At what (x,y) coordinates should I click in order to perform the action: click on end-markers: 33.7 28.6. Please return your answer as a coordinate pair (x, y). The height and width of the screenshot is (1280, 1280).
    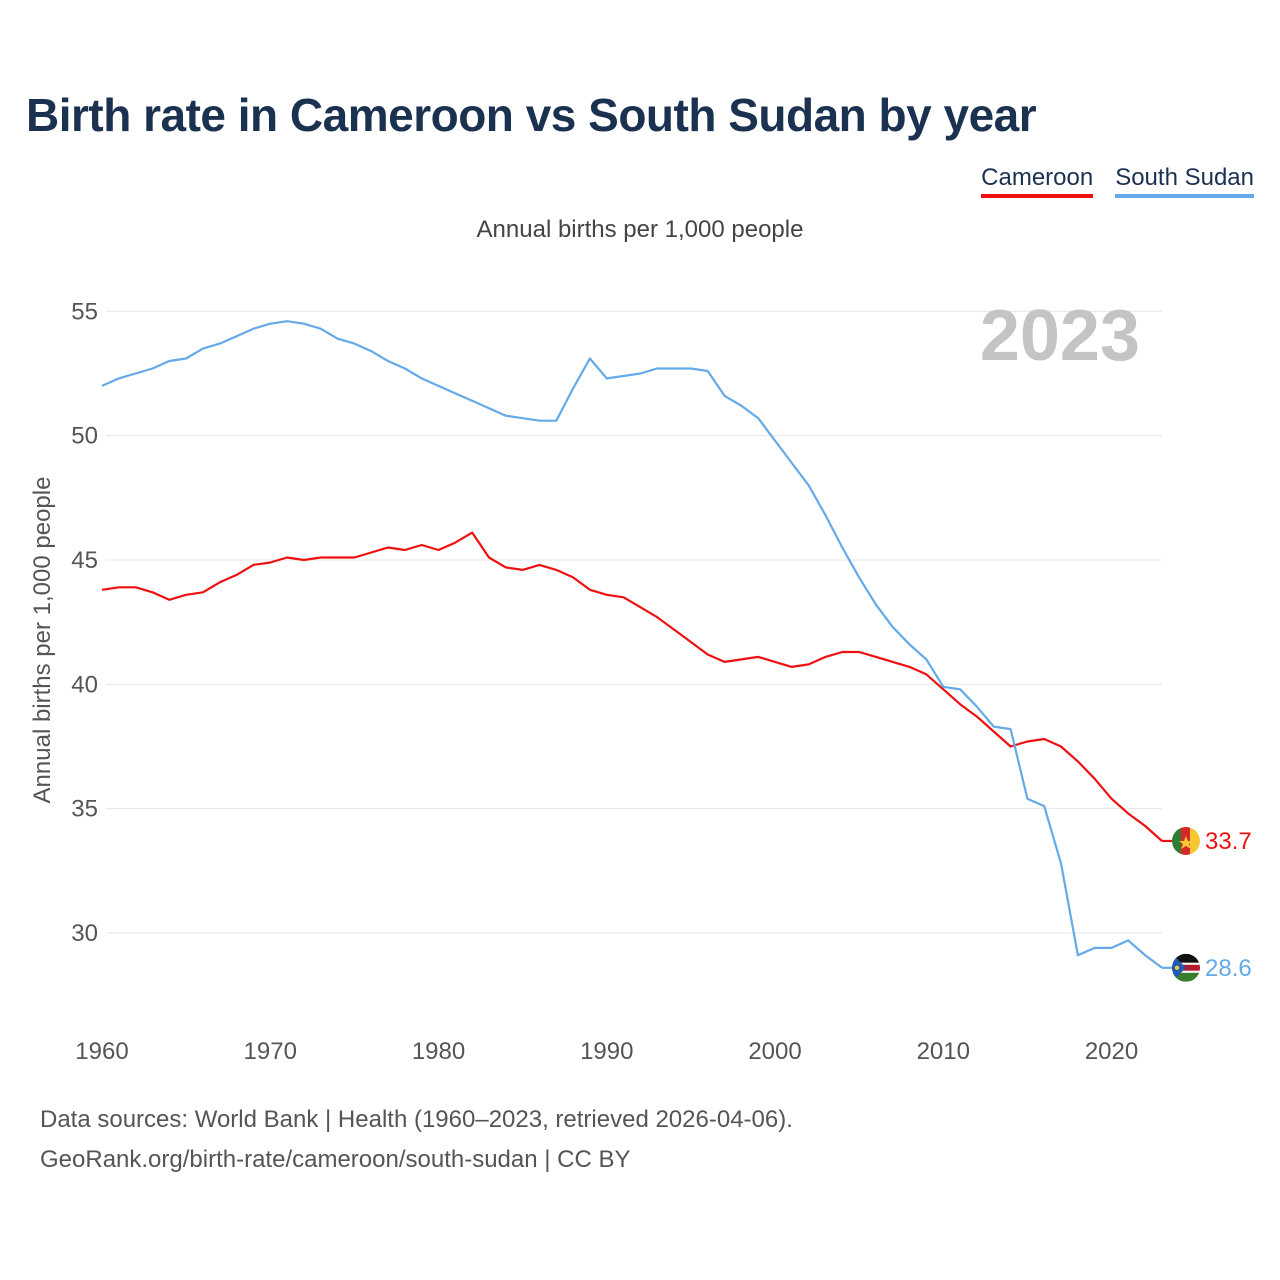
    Looking at the image, I should click on (1212, 904).